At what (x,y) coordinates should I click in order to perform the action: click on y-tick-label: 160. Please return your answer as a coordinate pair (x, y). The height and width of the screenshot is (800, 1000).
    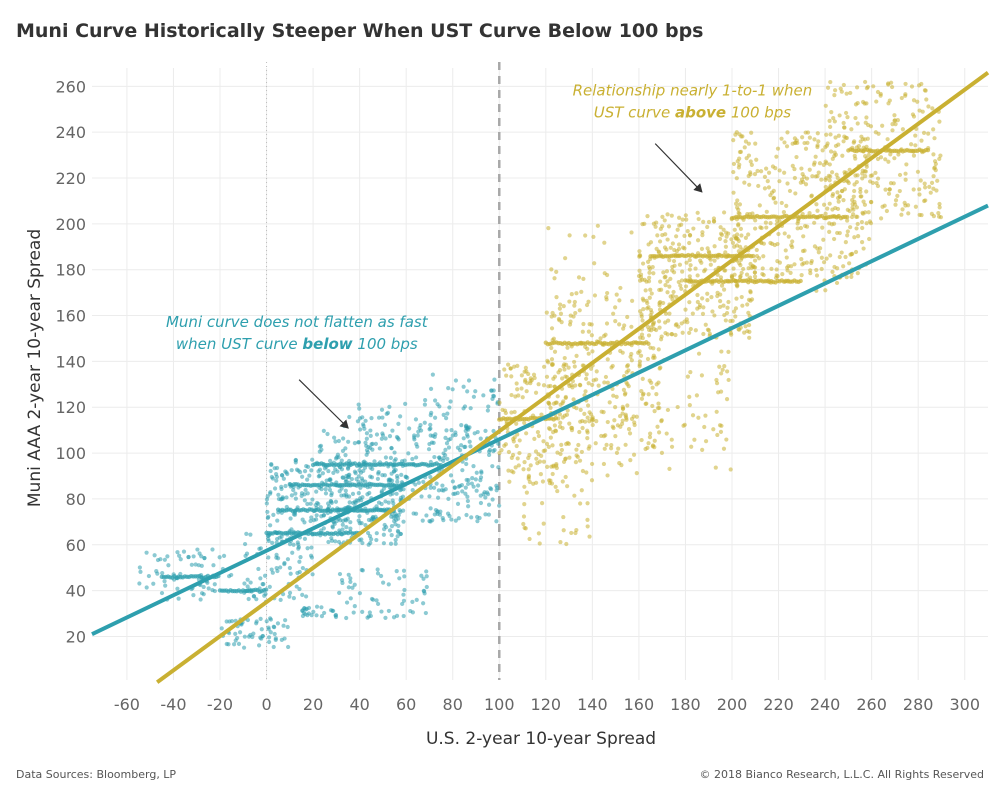
    Looking at the image, I should click on (70, 316).